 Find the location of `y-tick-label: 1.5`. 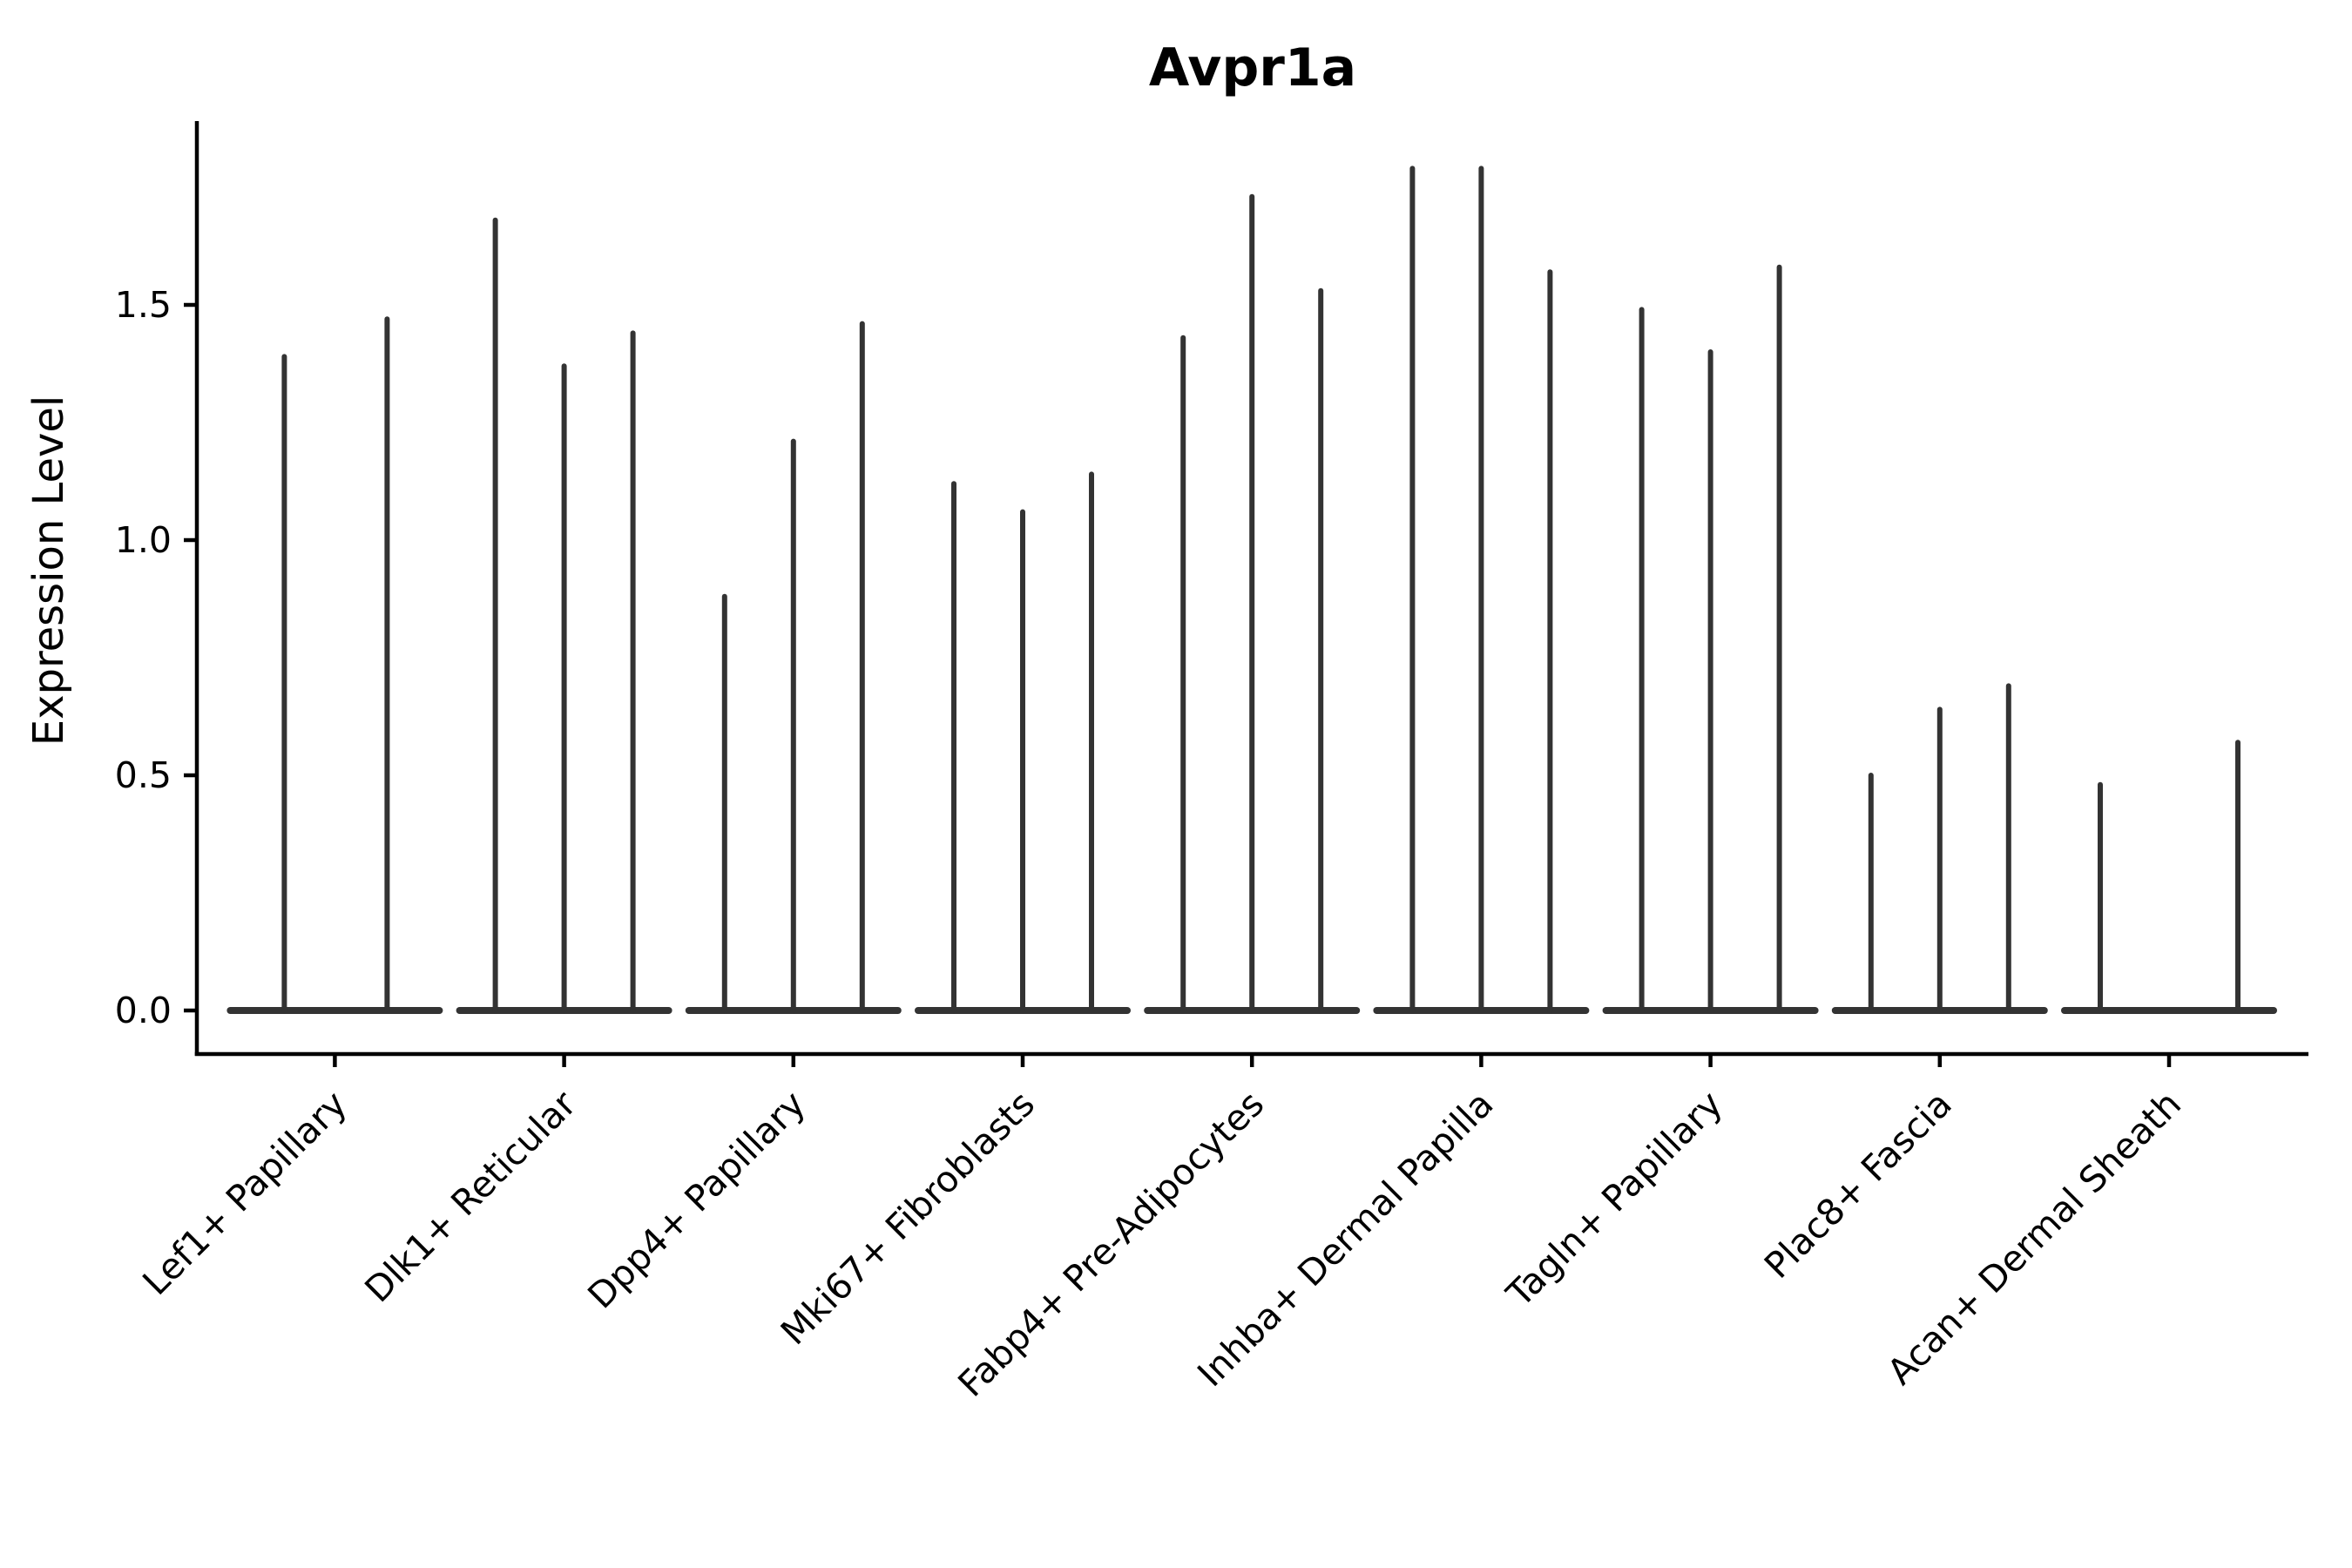

y-tick-label: 1.5 is located at coordinates (143, 305).